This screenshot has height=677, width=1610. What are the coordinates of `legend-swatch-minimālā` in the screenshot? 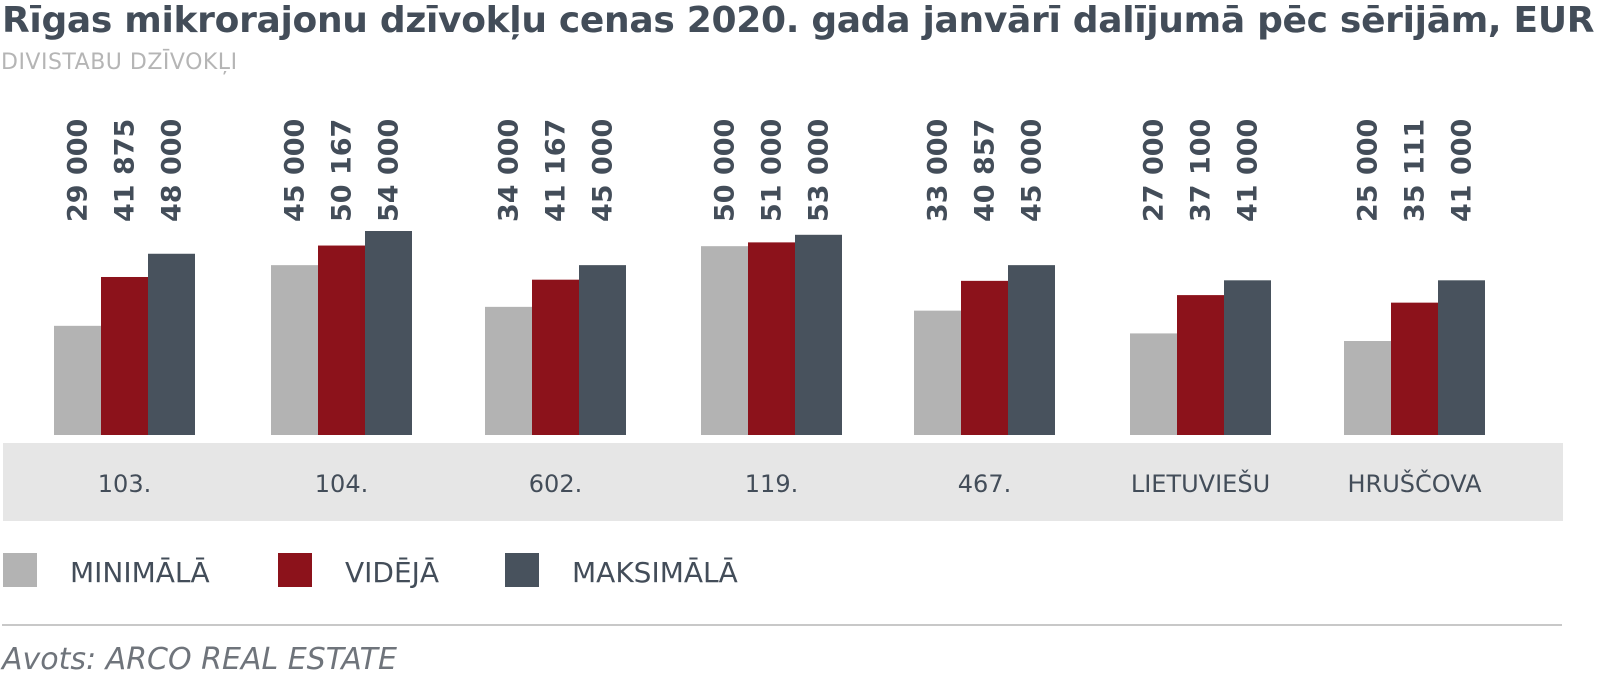 It's located at (20, 570).